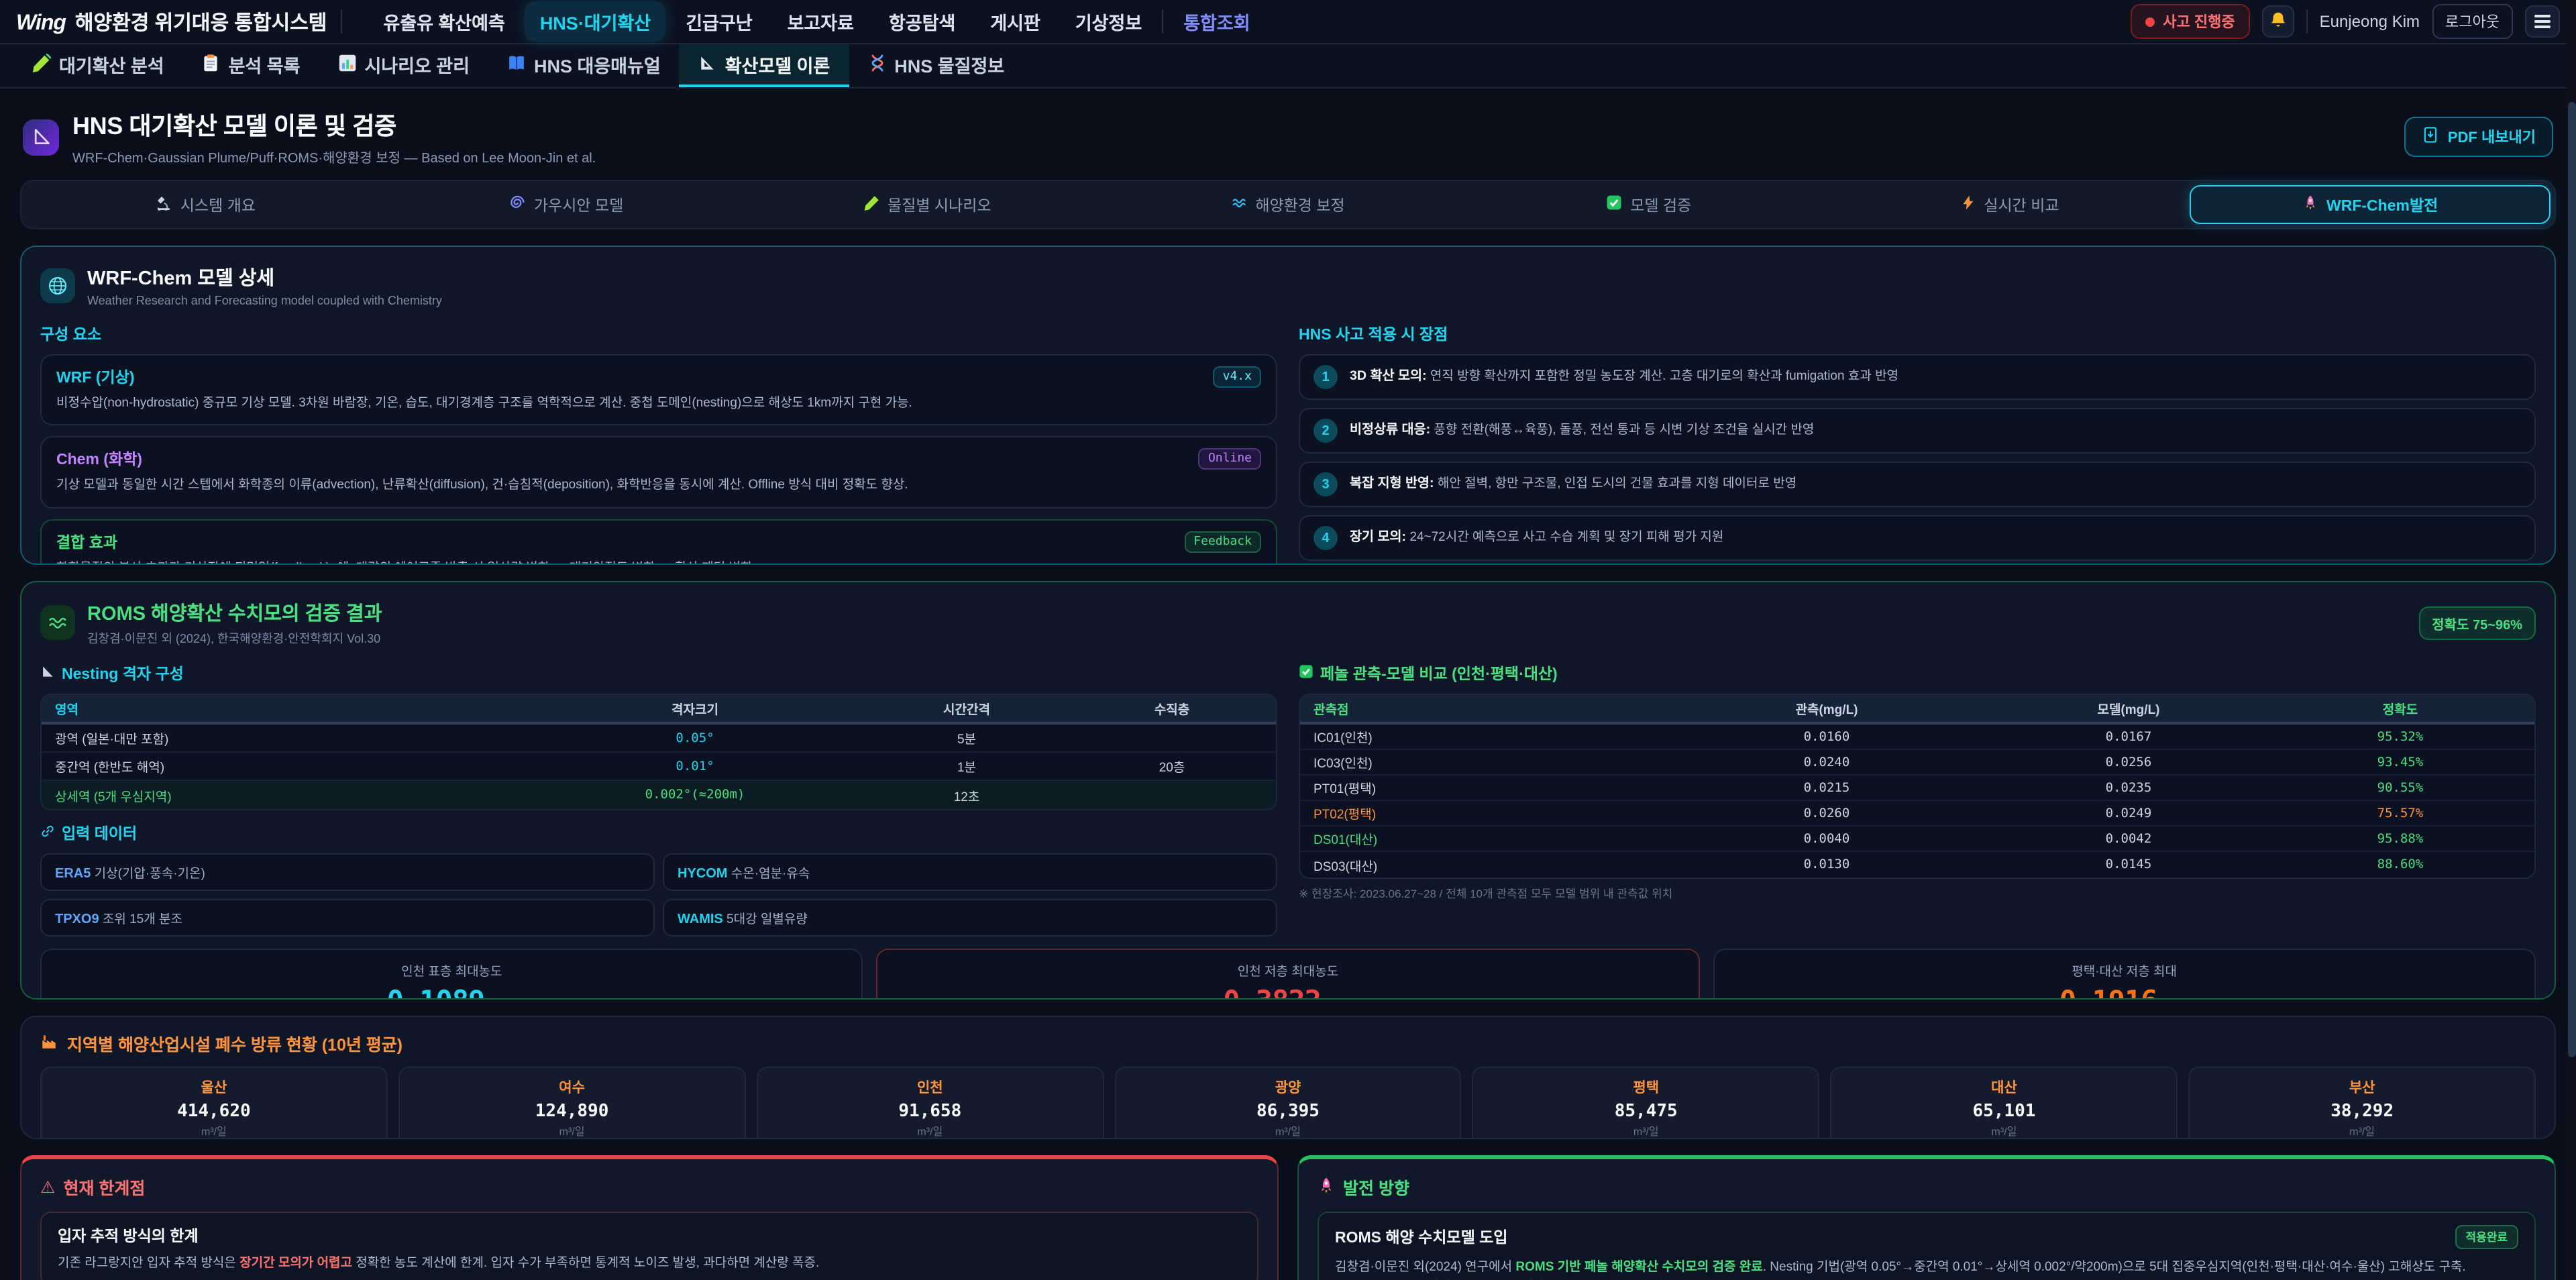 The width and height of the screenshot is (2576, 1280). What do you see at coordinates (2307, 21) in the screenshot?
I see `divider` at bounding box center [2307, 21].